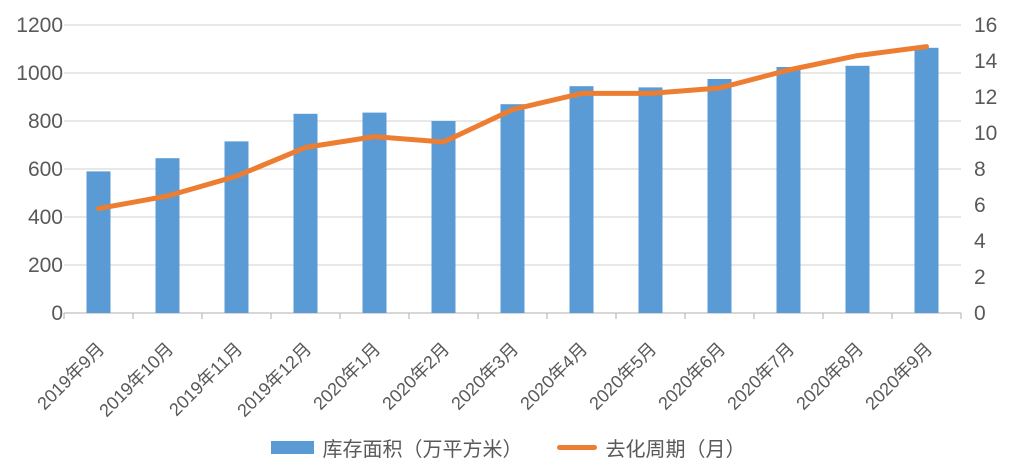  Describe the element at coordinates (985, 97) in the screenshot. I see `right-axis-label: 12` at that location.